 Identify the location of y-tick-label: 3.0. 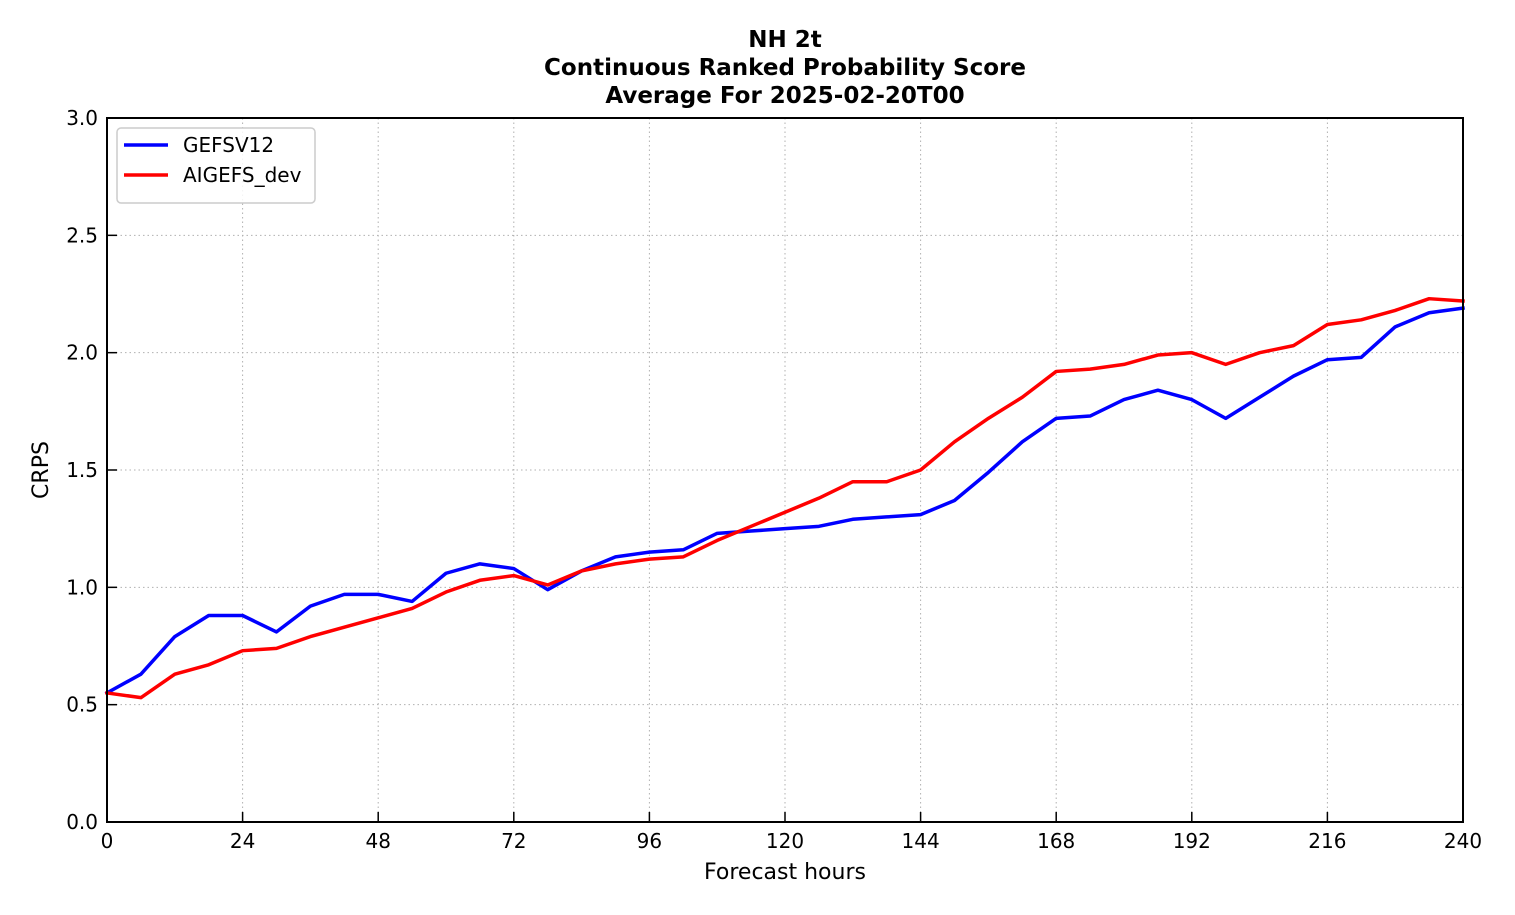
(82, 118).